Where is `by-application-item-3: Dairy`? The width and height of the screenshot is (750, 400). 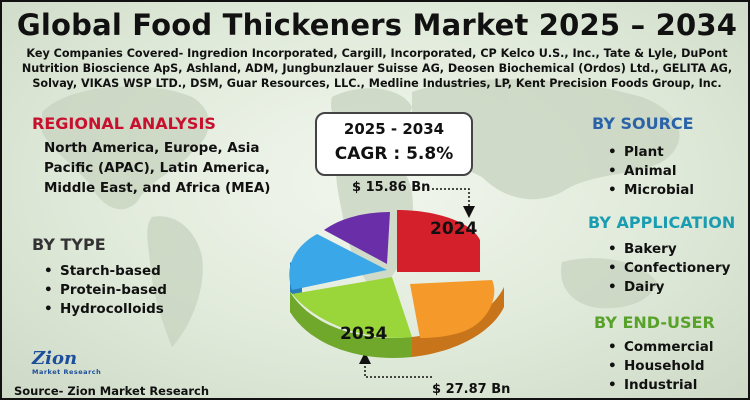
by-application-item-3: Dairy is located at coordinates (644, 287).